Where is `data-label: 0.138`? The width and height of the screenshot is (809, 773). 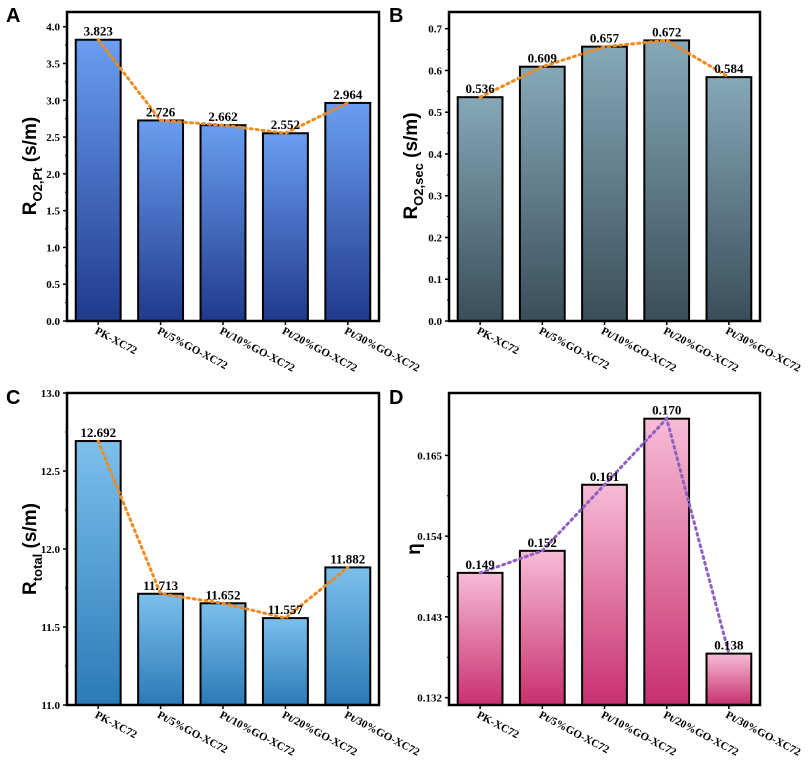 data-label: 0.138 is located at coordinates (729, 645).